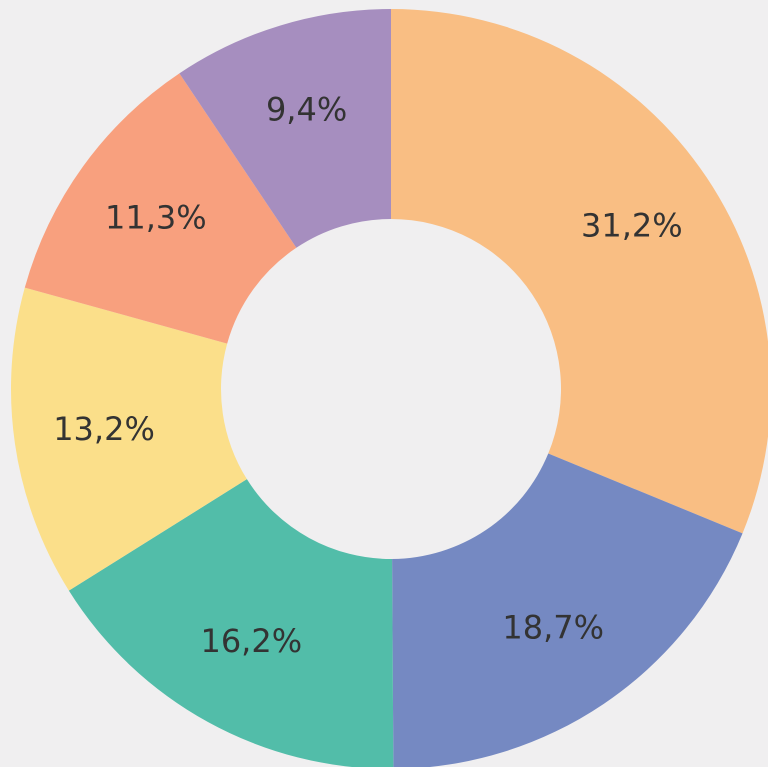 The height and width of the screenshot is (767, 768). I want to click on value-label: 9,4%, so click(306, 110).